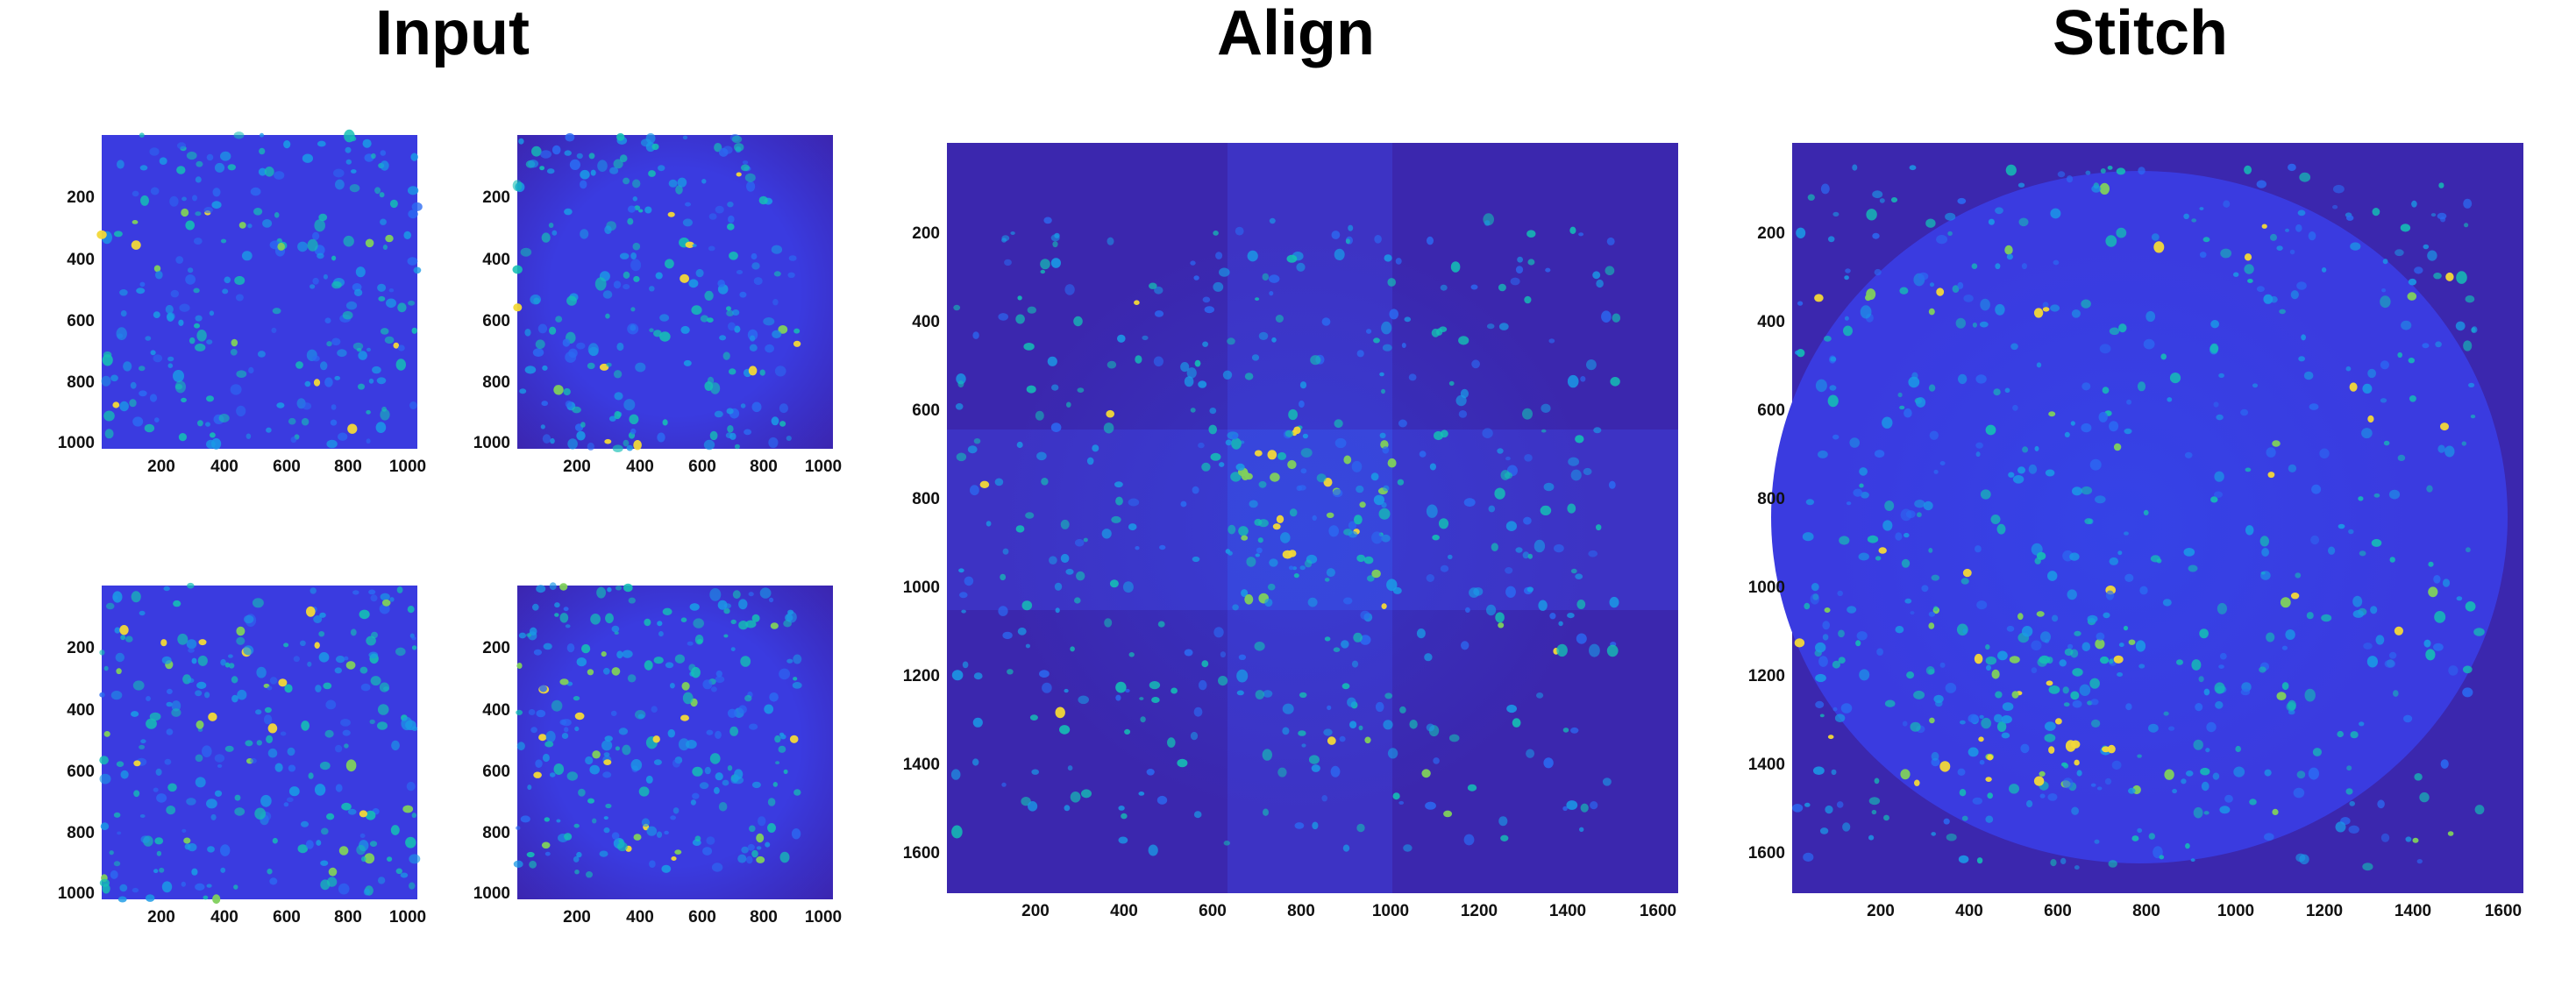 This screenshot has width=2576, height=994. Describe the element at coordinates (259, 289) in the screenshot. I see `cell-field` at that location.